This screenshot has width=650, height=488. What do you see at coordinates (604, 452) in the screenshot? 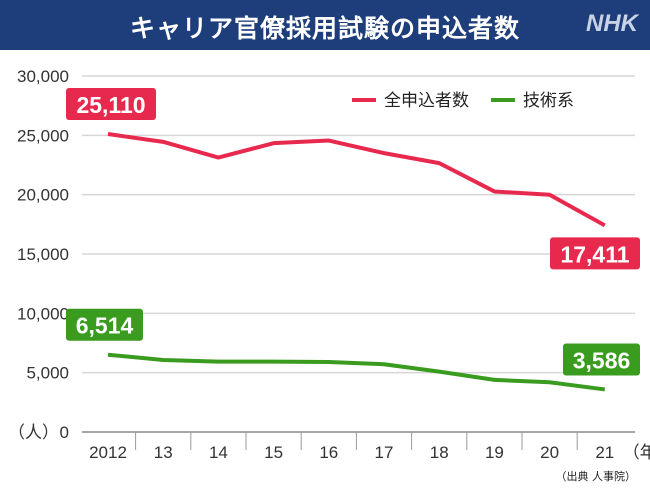
I see `x-tick-label: 21` at bounding box center [604, 452].